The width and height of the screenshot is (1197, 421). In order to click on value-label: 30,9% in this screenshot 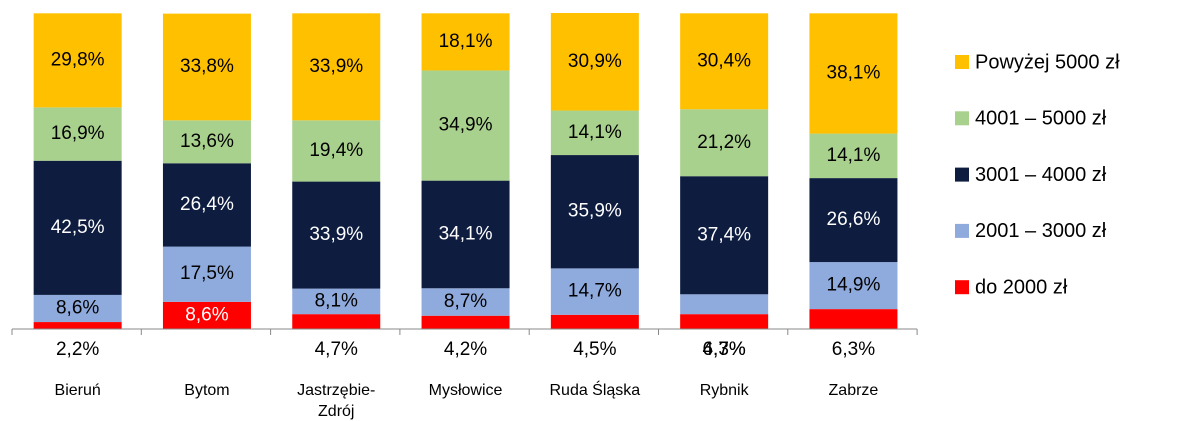, I will do `click(595, 61)`.